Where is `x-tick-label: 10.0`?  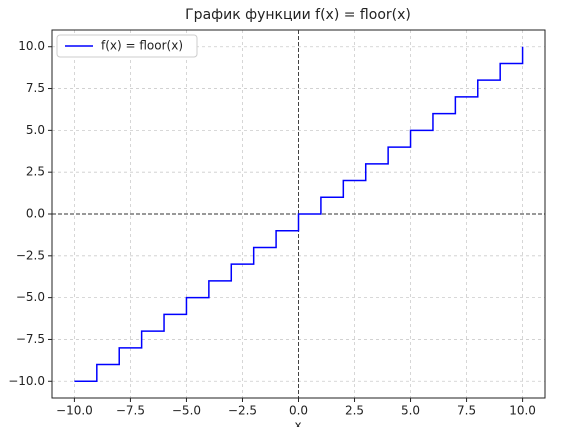
x-tick-label: 10.0 is located at coordinates (522, 411).